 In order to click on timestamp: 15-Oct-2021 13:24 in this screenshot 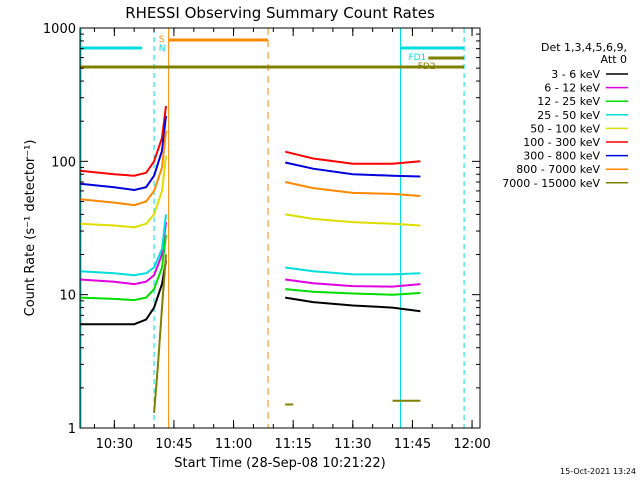, I will do `click(598, 471)`.